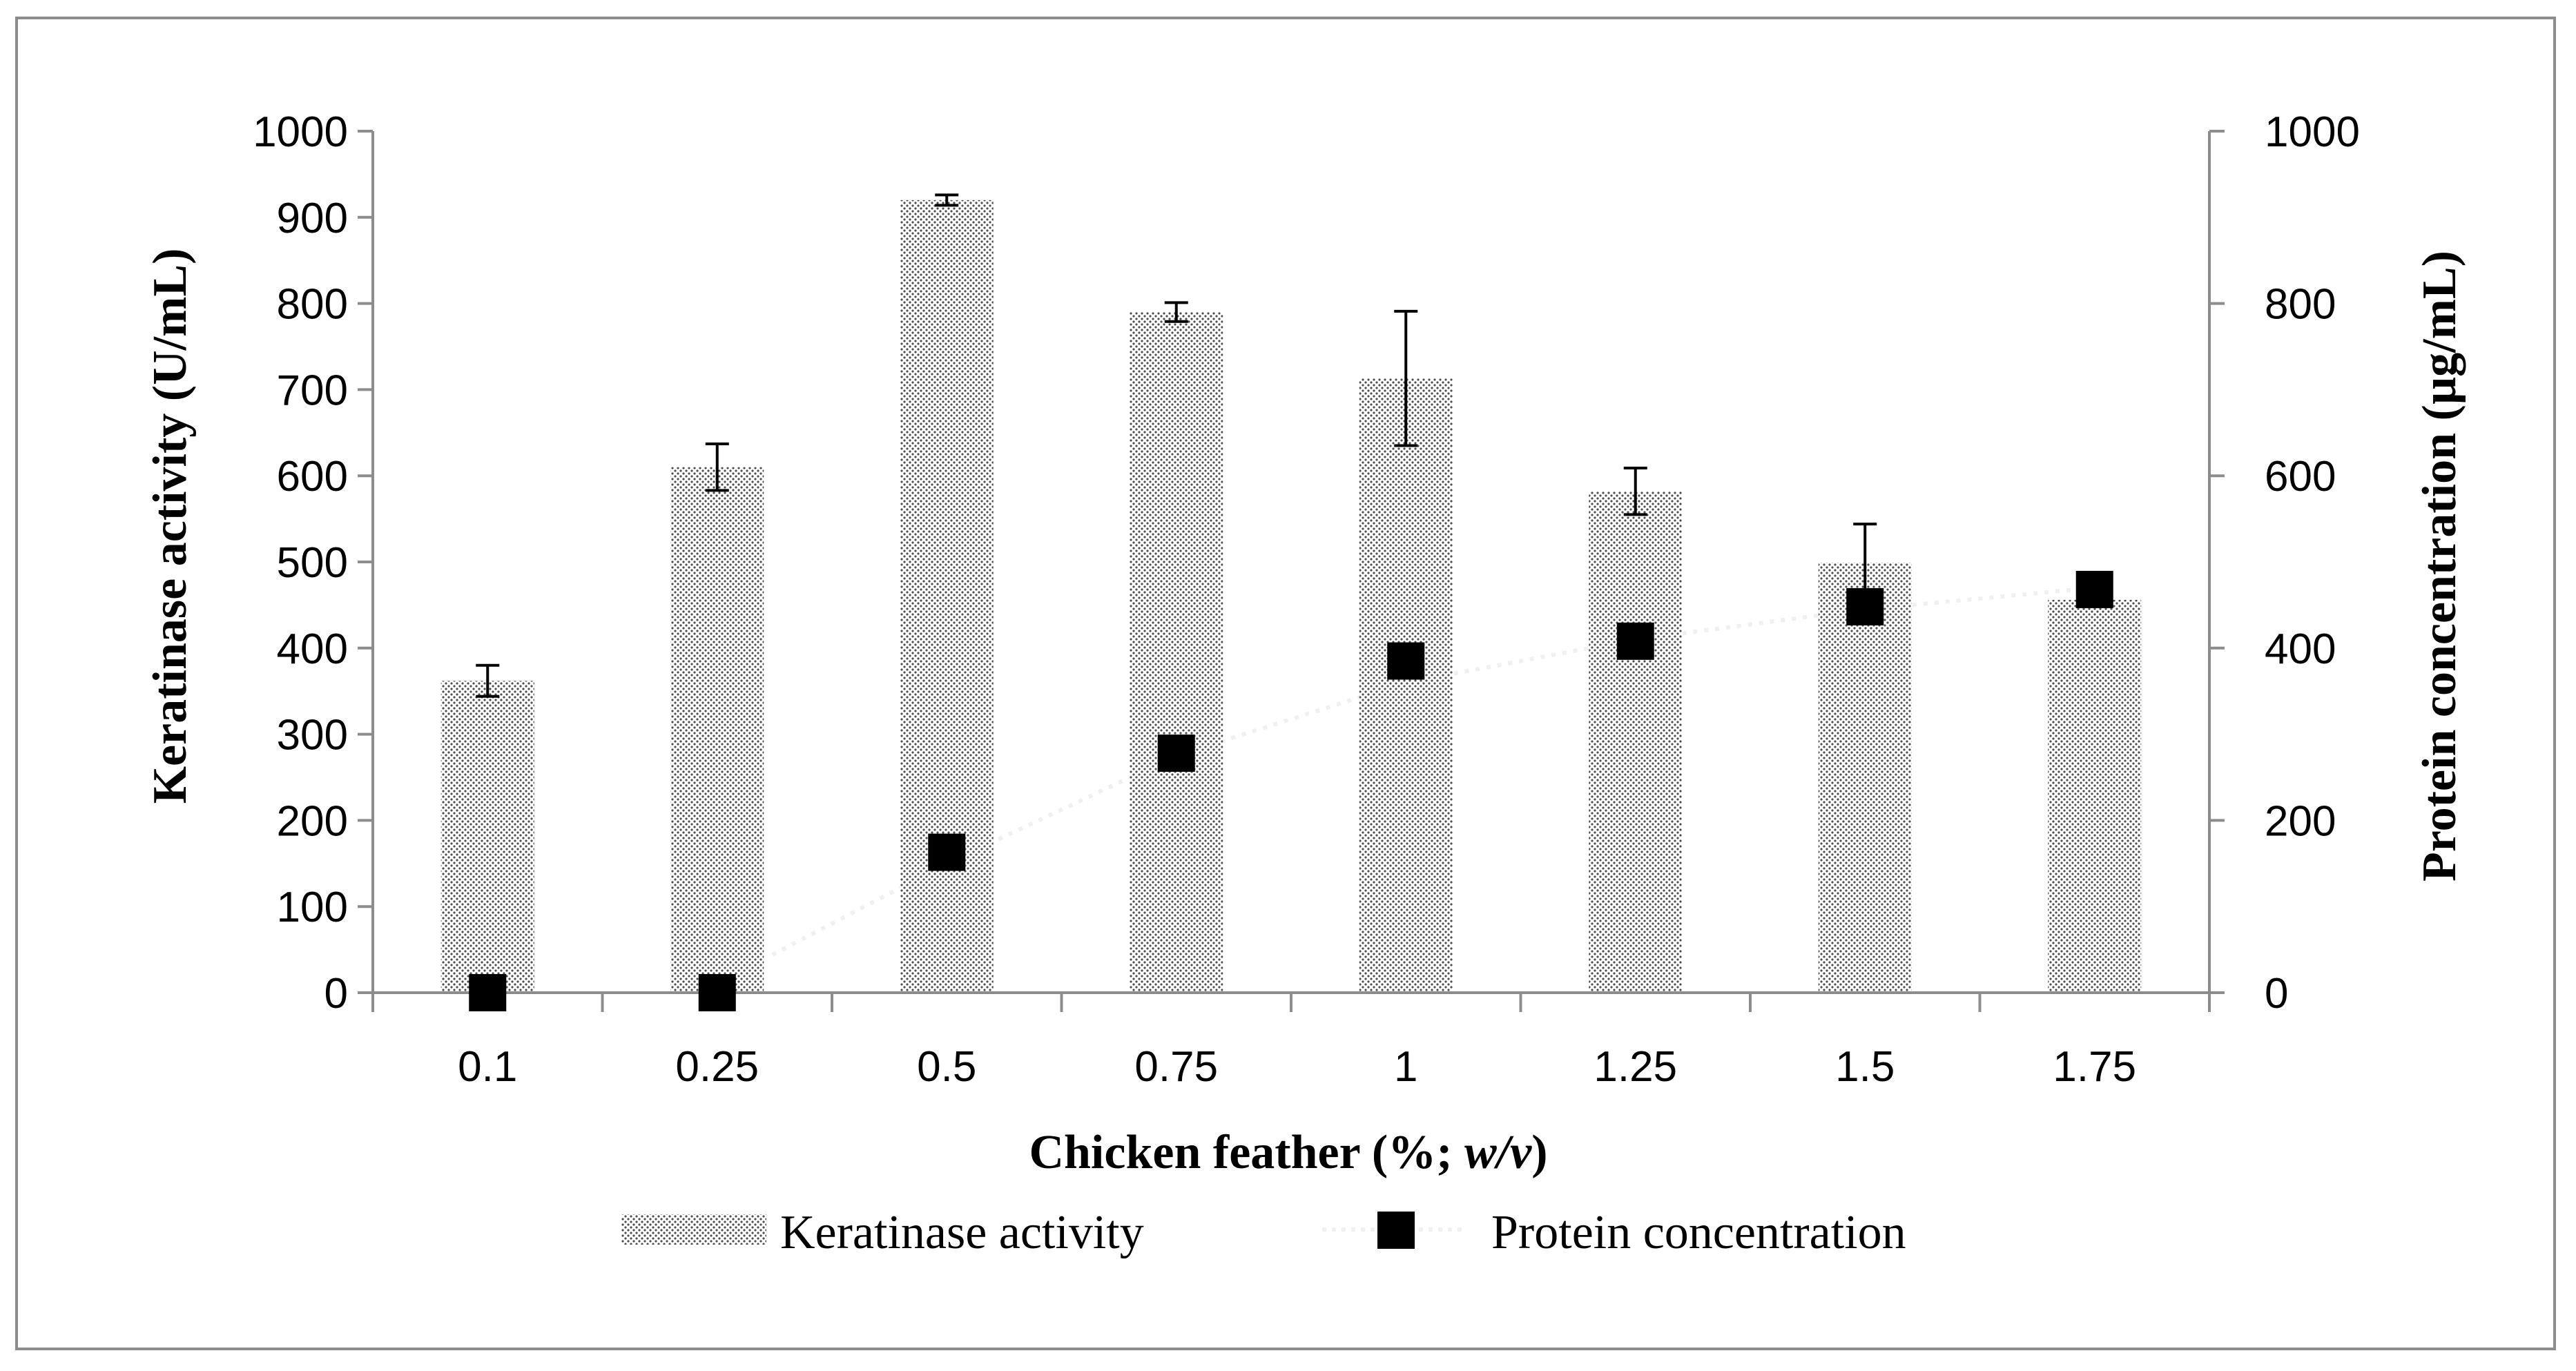  What do you see at coordinates (2301, 821) in the screenshot?
I see `y-right-tick-label: 200` at bounding box center [2301, 821].